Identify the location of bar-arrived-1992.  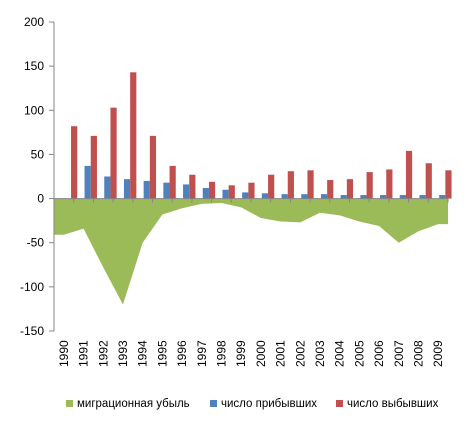
(107, 187).